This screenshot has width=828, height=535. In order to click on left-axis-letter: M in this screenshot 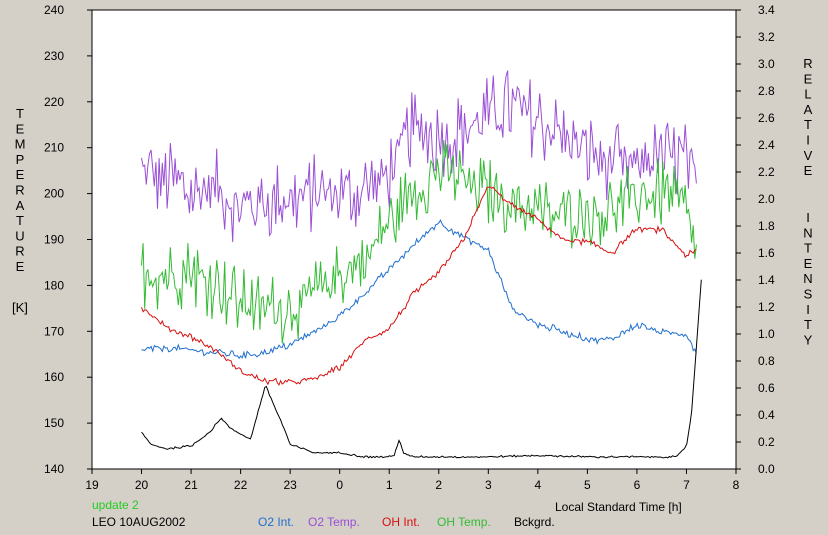, I will do `click(20, 144)`.